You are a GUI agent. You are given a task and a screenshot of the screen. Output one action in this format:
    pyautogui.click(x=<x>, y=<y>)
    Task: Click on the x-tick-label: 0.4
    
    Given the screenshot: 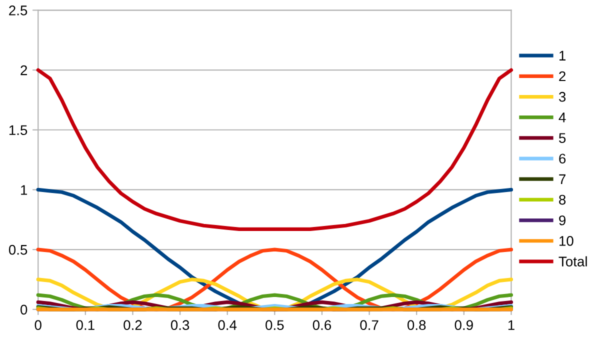 What is the action you would take?
    pyautogui.click(x=227, y=325)
    